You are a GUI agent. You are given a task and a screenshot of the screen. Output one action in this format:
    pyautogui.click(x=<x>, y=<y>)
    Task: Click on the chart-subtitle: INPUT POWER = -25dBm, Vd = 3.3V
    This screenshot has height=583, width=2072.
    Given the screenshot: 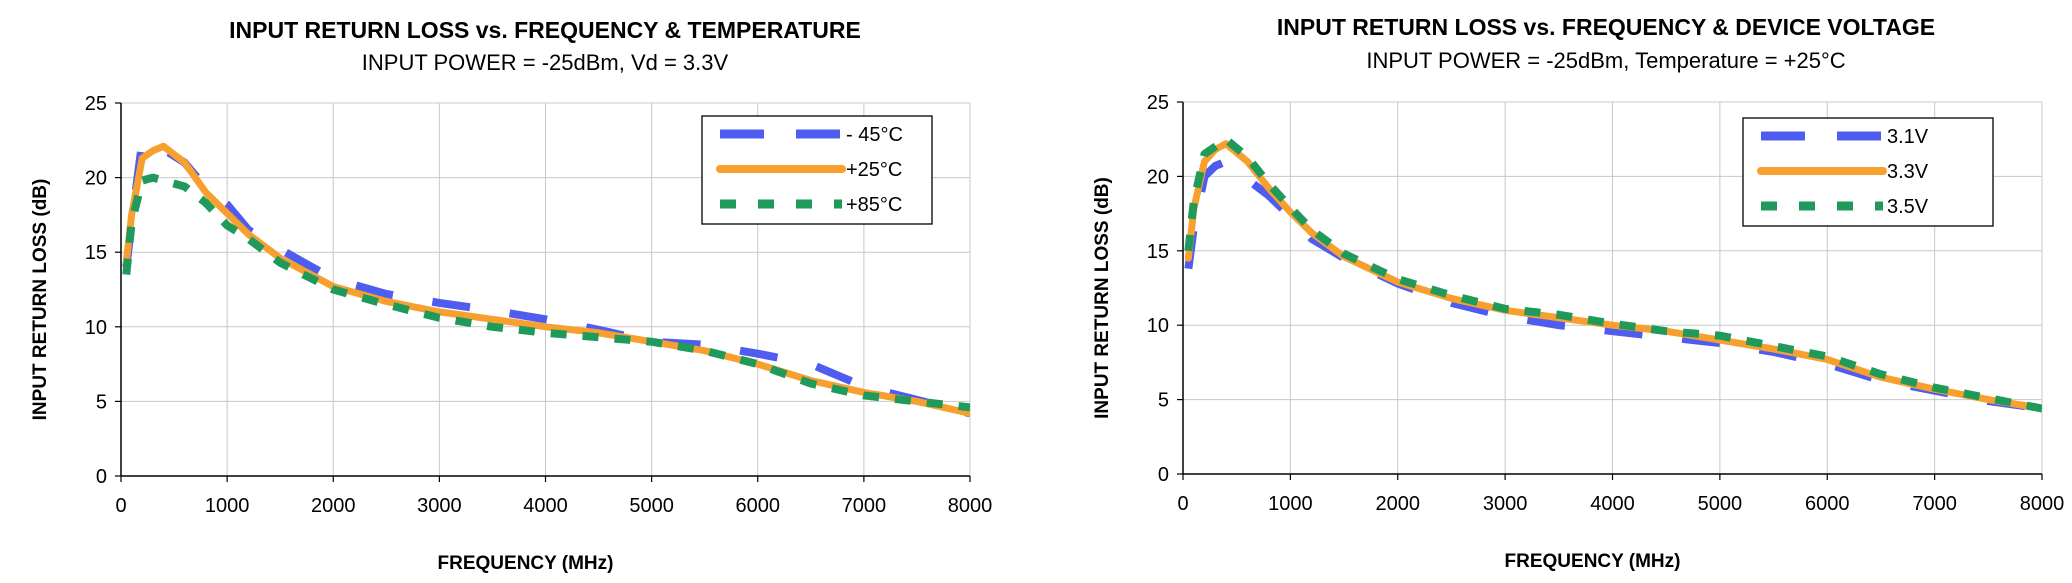 What is the action you would take?
    pyautogui.click(x=545, y=62)
    